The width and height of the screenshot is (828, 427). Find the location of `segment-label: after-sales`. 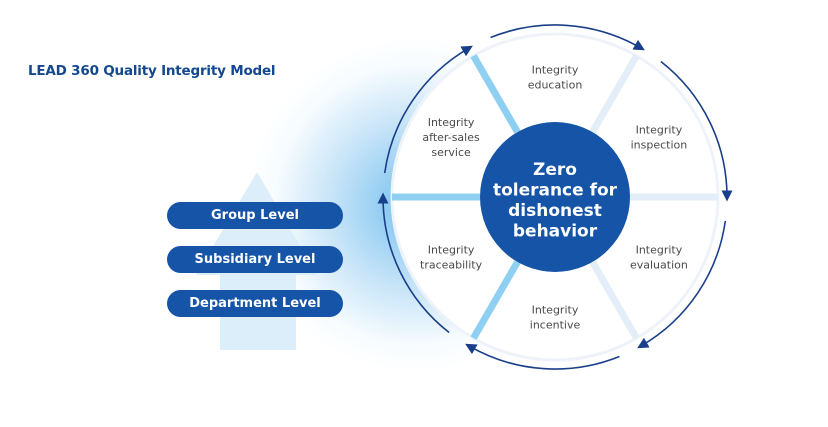

segment-label: after-sales is located at coordinates (451, 137).